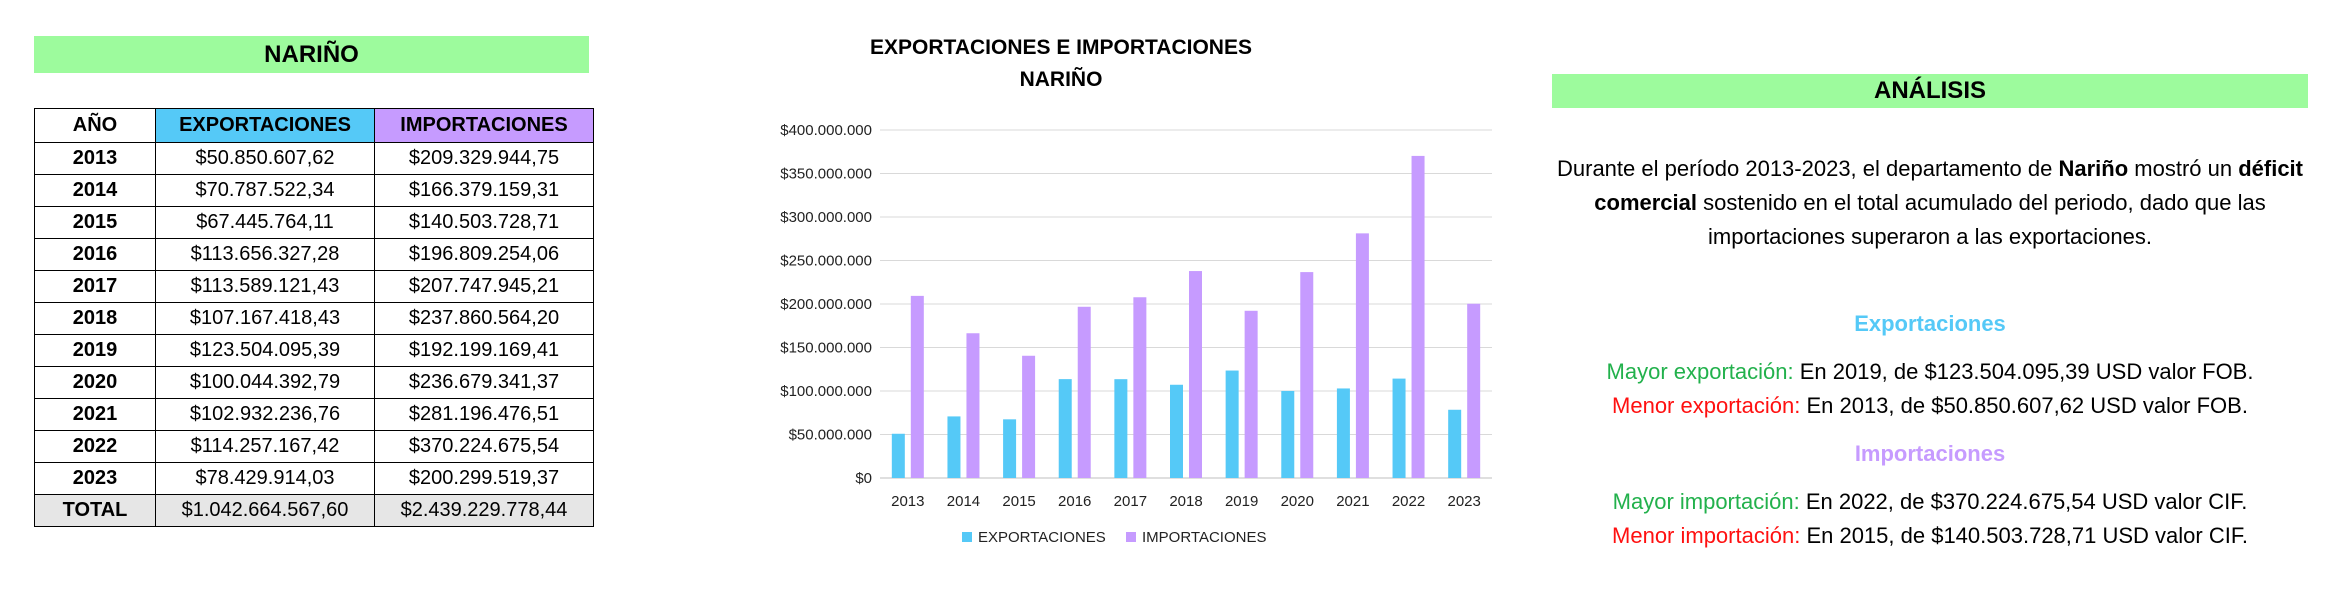 This screenshot has height=604, width=2327. I want to click on bar-exportaciones-2020, so click(1288, 434).